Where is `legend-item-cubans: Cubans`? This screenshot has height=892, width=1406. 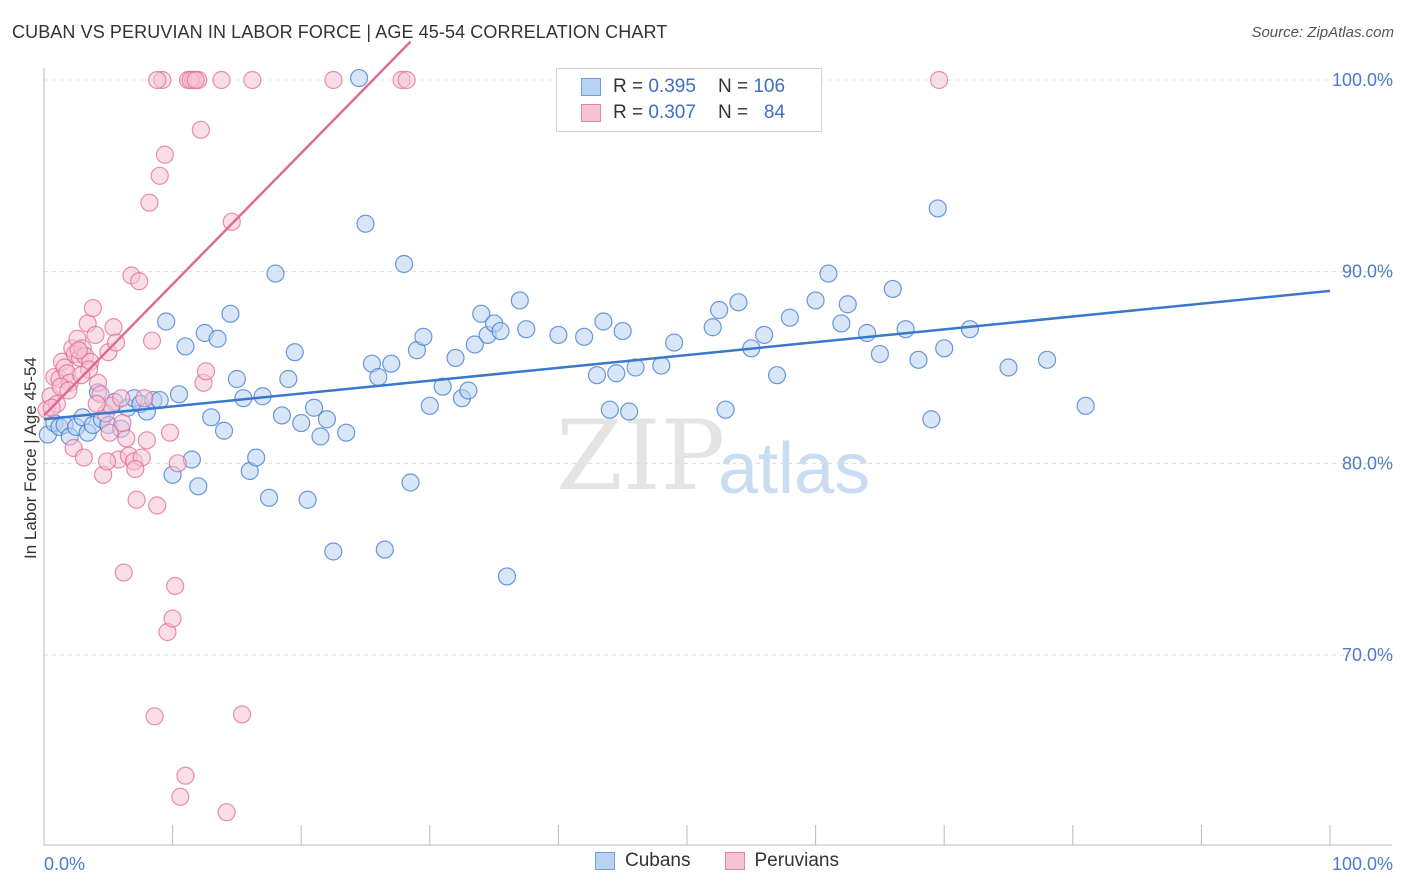 legend-item-cubans: Cubans is located at coordinates (643, 861).